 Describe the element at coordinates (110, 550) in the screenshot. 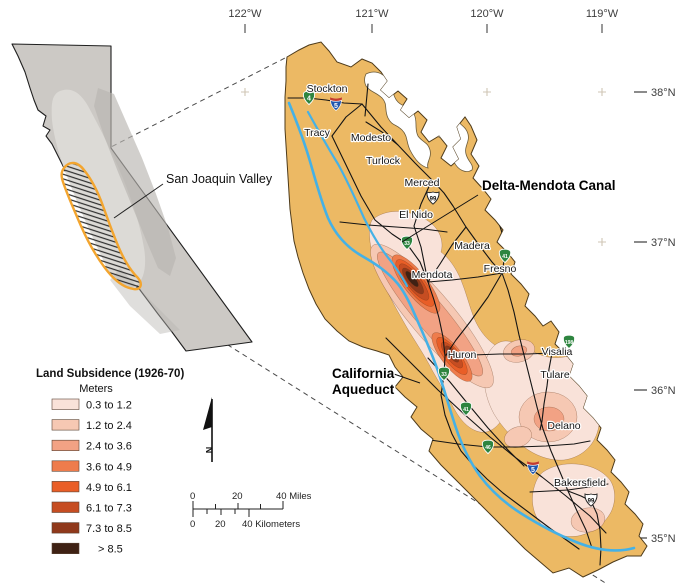

I see `legend-label-7: > 8.5` at that location.